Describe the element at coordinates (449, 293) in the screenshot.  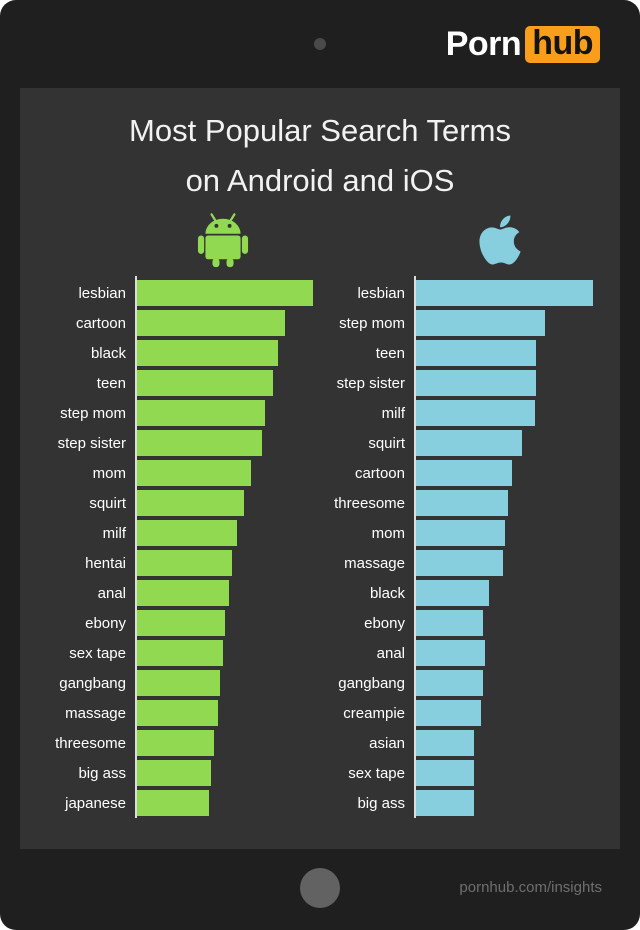
I see `chart-row: lesbian` at that location.